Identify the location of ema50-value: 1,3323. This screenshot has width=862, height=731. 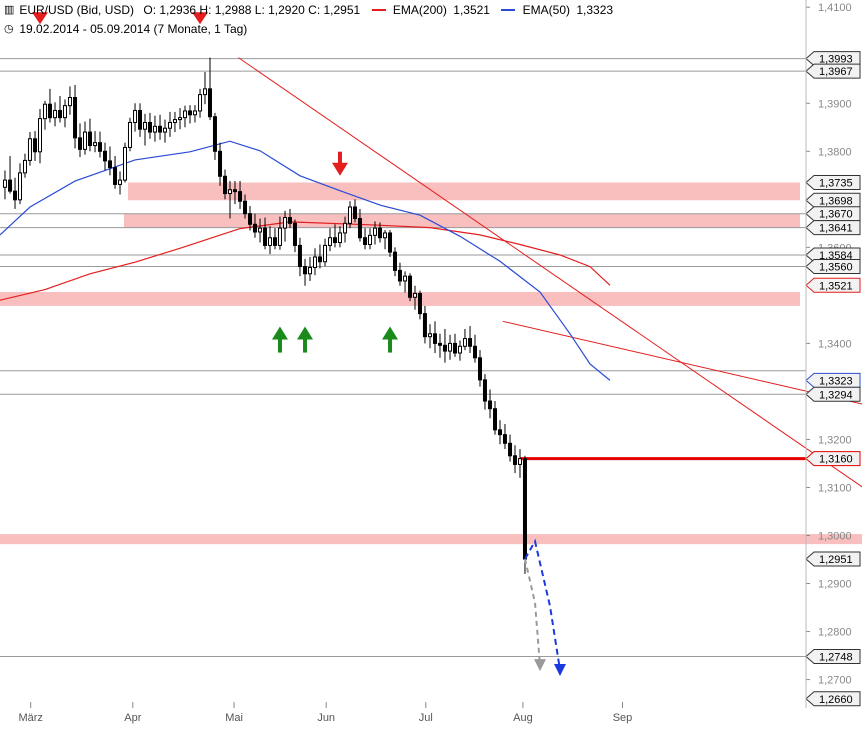
(595, 9).